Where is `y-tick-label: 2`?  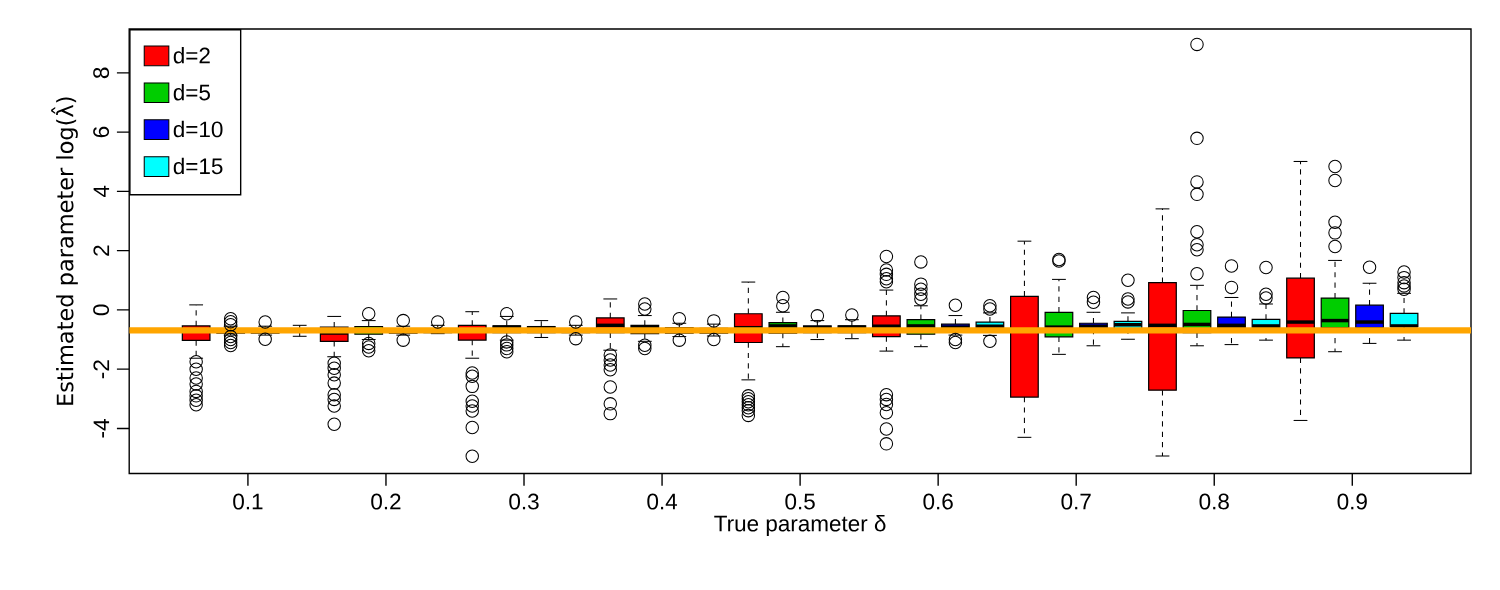
y-tick-label: 2 is located at coordinates (101, 250).